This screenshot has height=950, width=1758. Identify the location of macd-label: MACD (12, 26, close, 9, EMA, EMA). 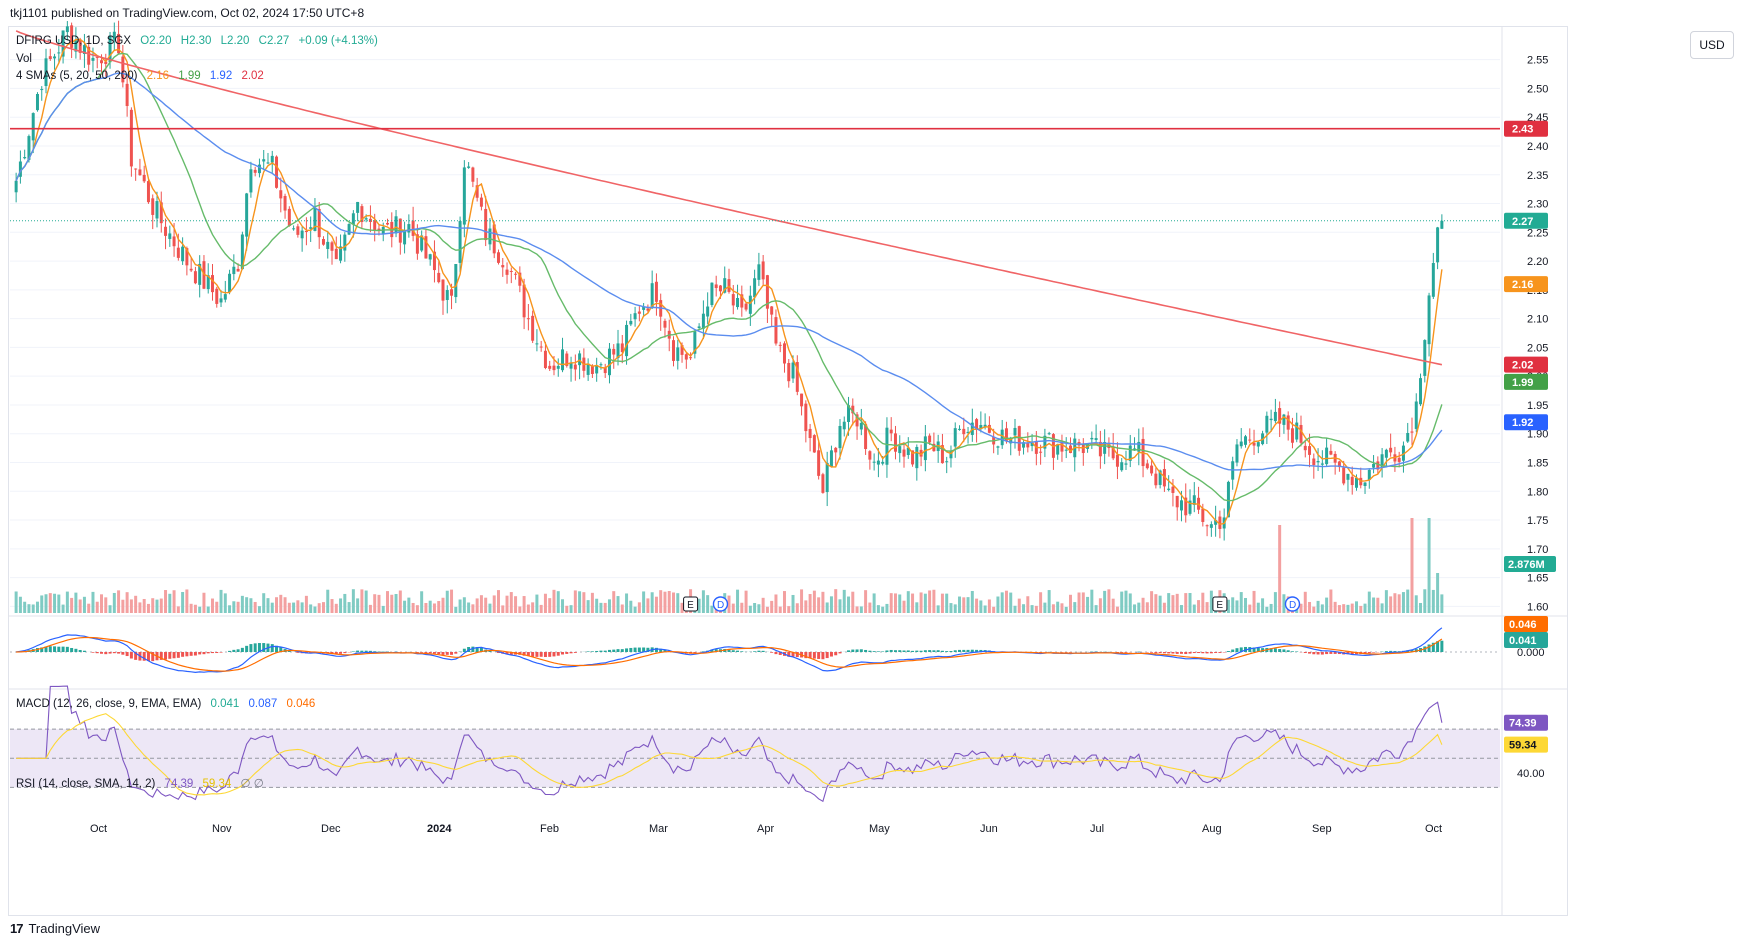
(109, 704).